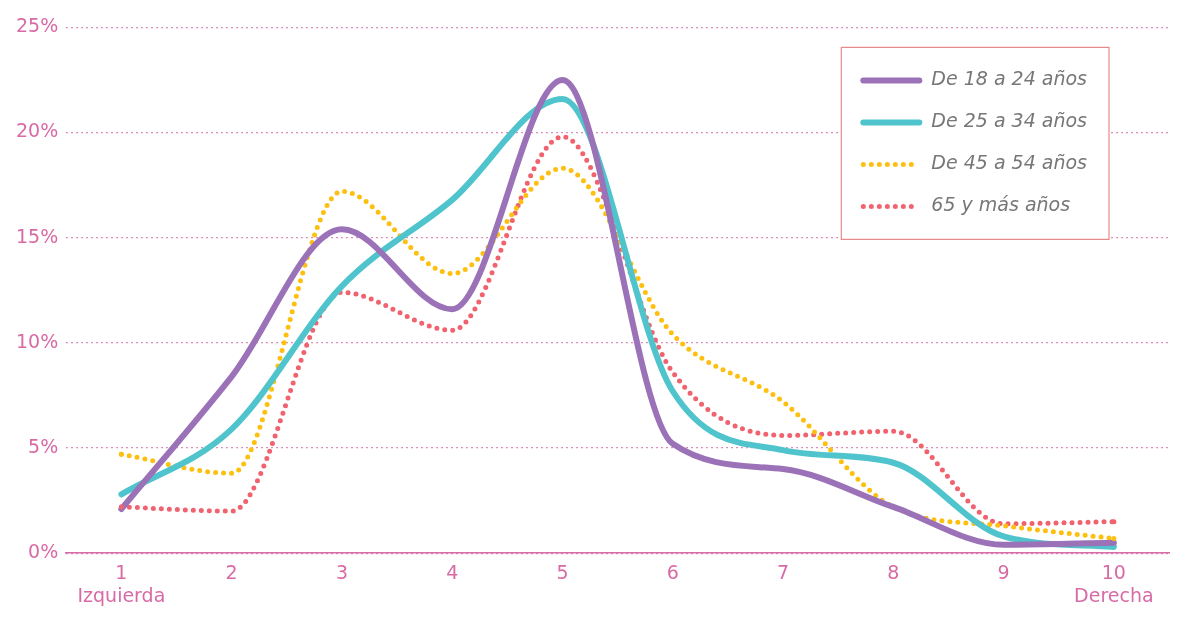 Image resolution: width=1181 pixels, height=626 pixels. Describe the element at coordinates (1003, 571) in the screenshot. I see `x-tick-label: 9` at that location.